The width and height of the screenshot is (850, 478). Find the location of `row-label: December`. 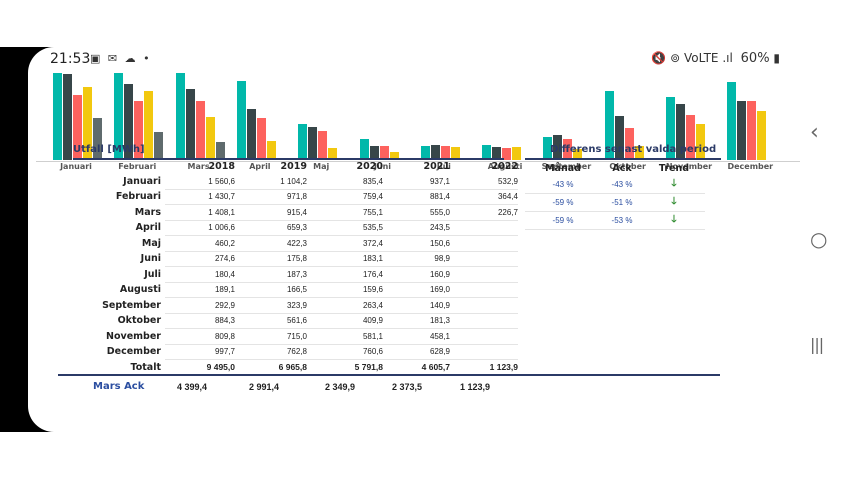

row-label: December is located at coordinates (133, 352).